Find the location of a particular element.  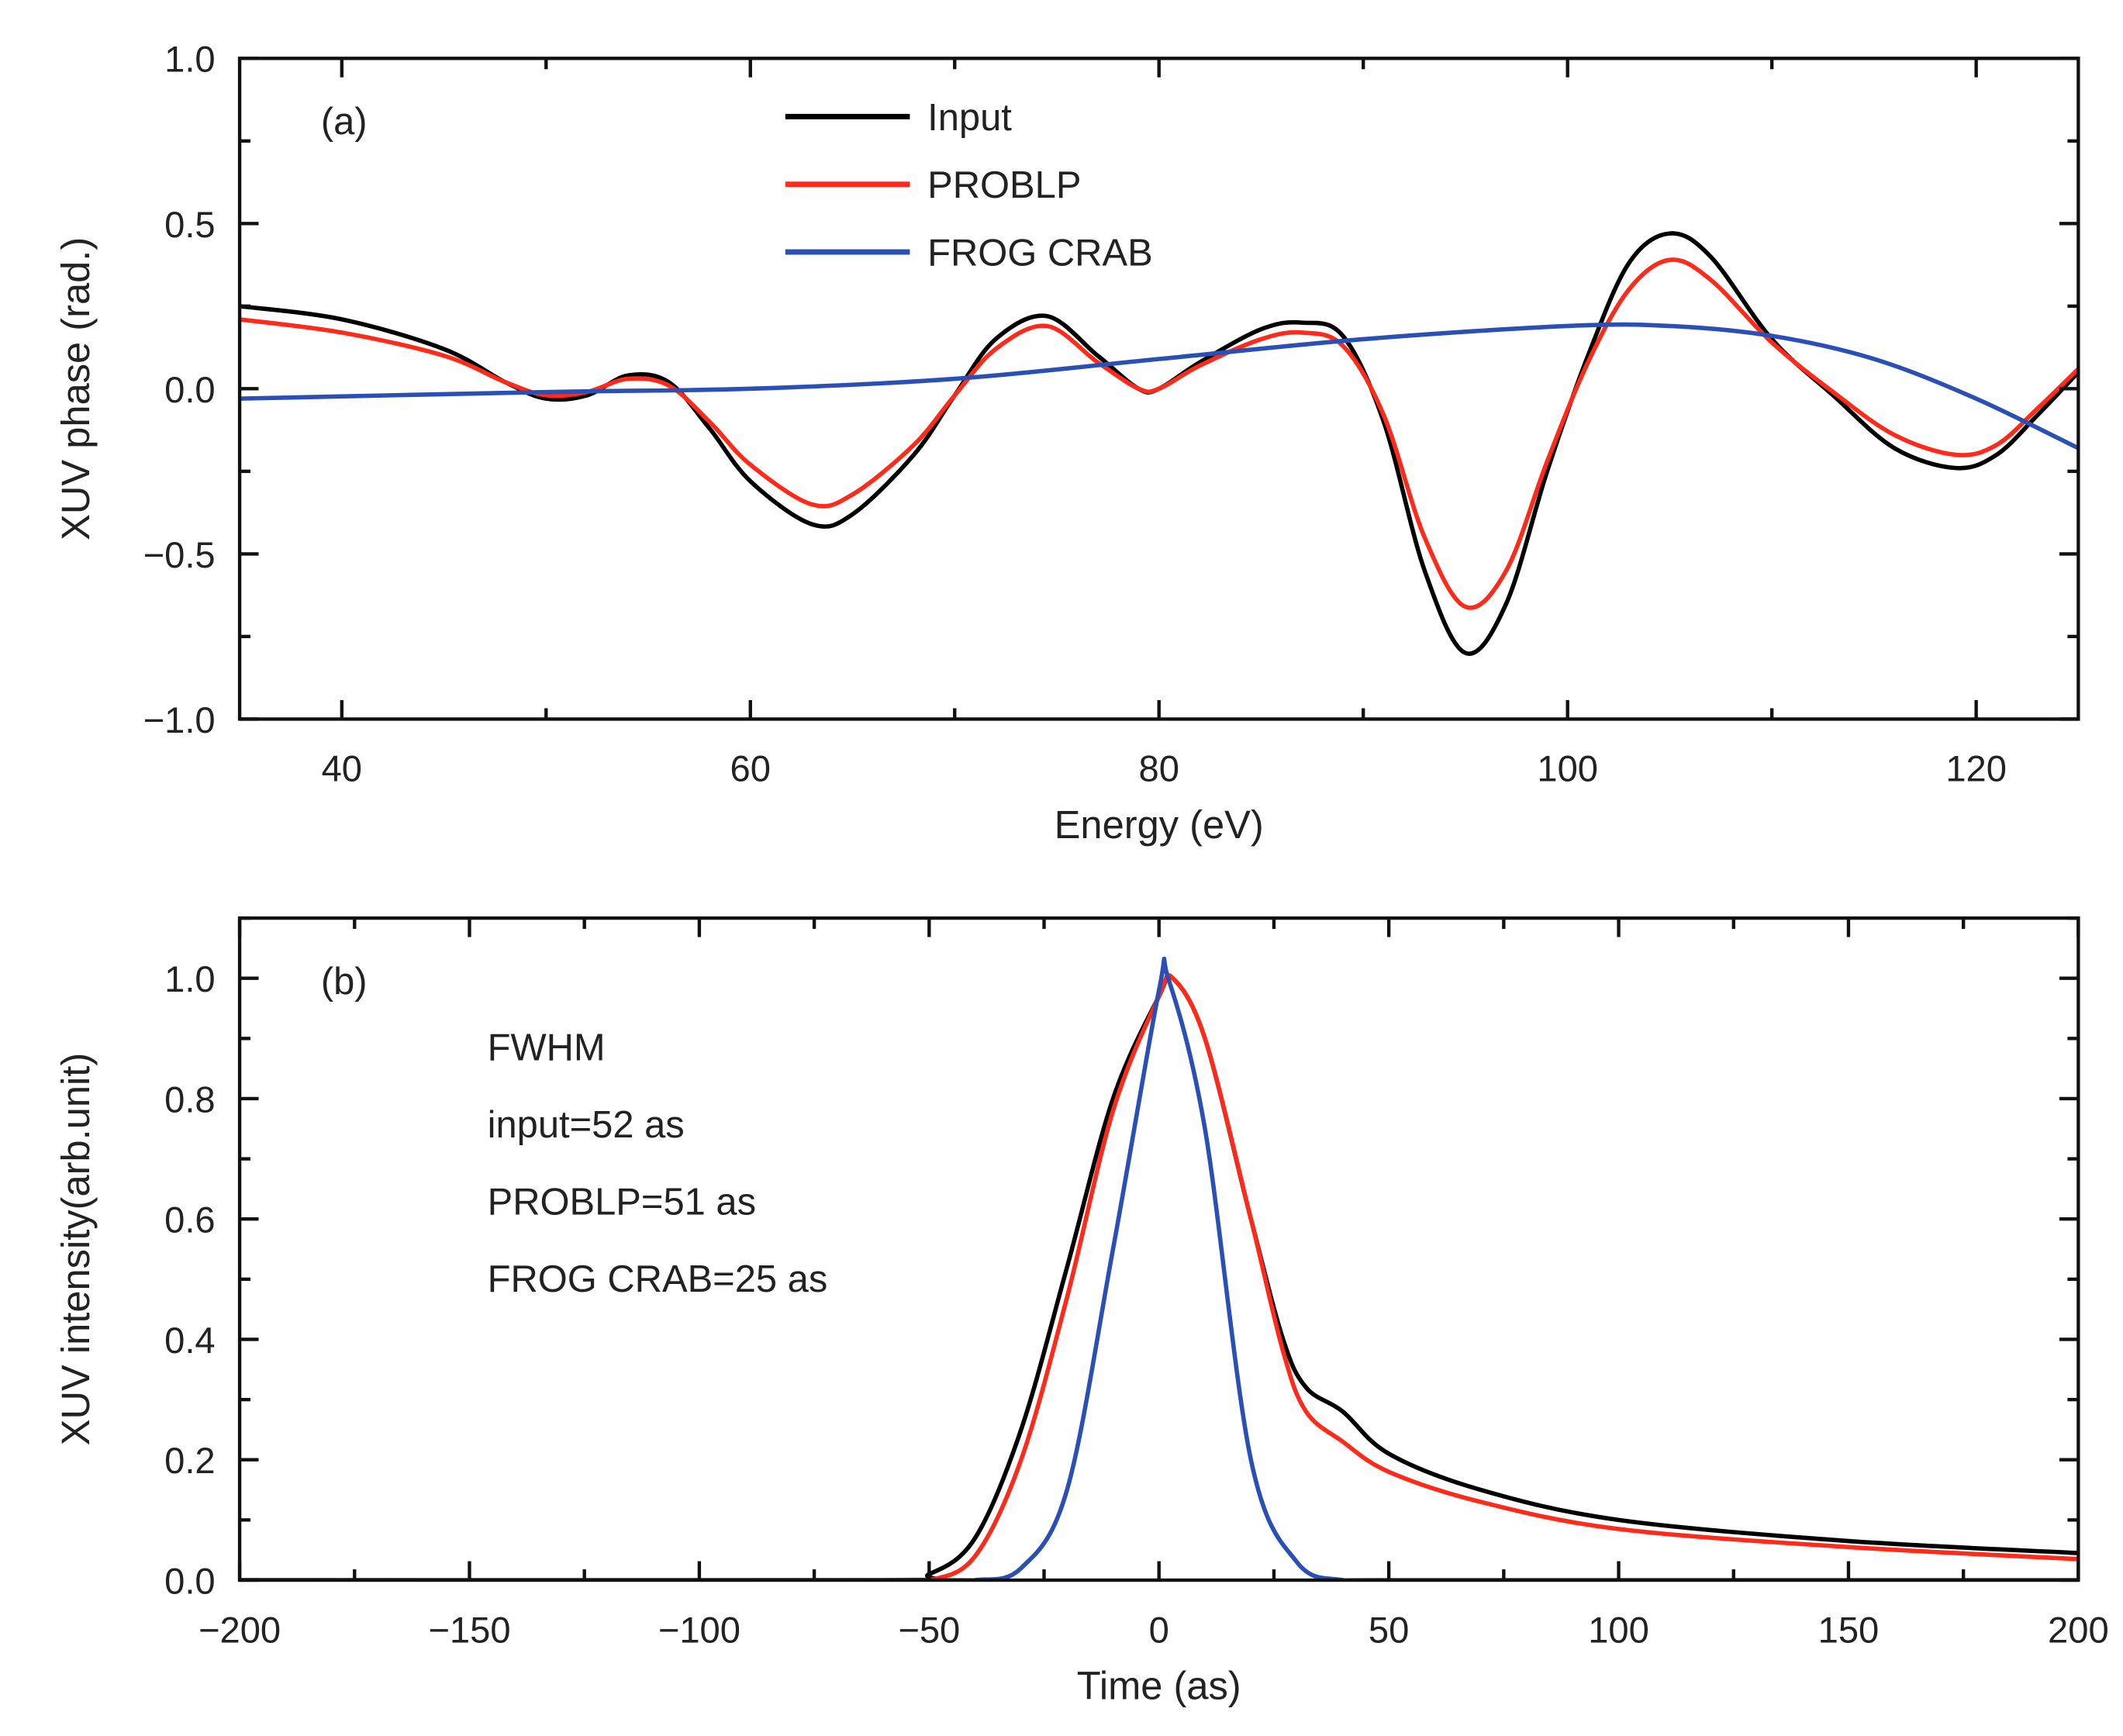

panel-label: (a) is located at coordinates (344, 122).